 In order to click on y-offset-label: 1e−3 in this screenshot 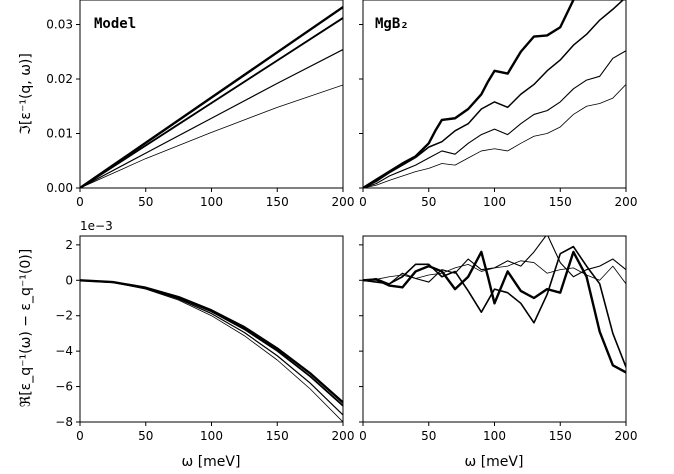, I will do `click(96, 226)`.